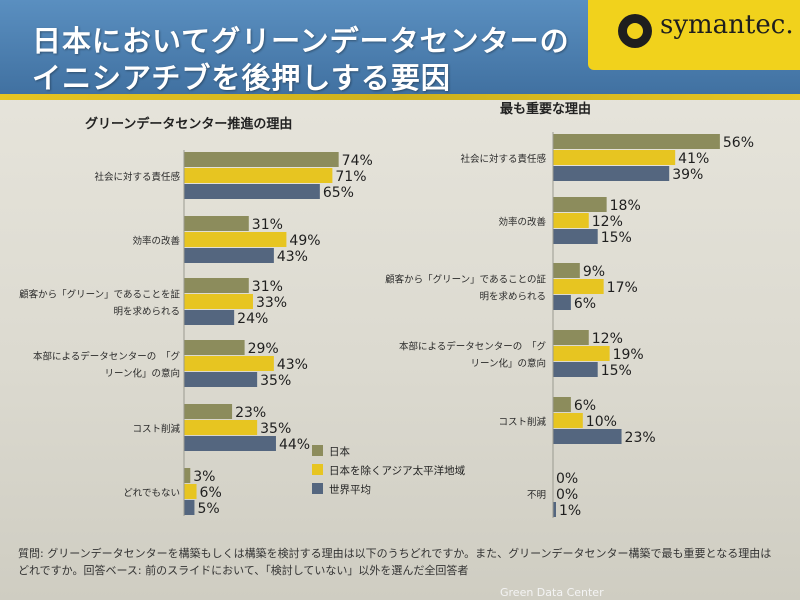 The width and height of the screenshot is (800, 600). Describe the element at coordinates (640, 438) in the screenshot. I see `value-label-c1-g4-s2: 23%` at that location.